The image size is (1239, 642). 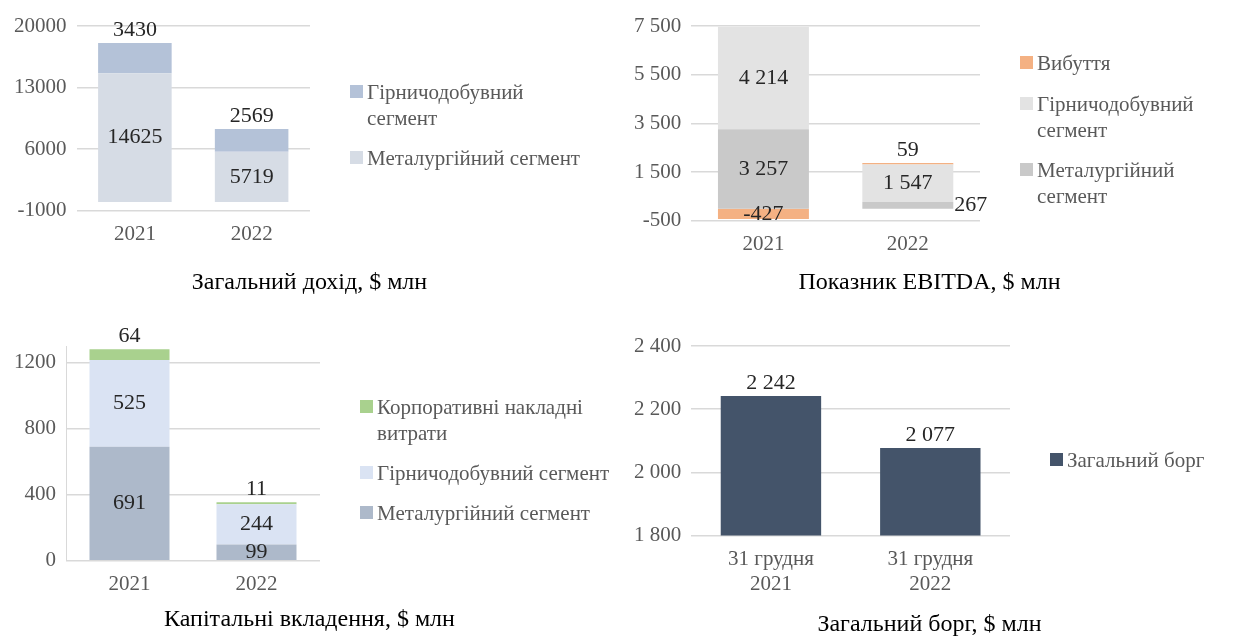 What do you see at coordinates (763, 167) in the screenshot?
I see `data-label: 3 257` at bounding box center [763, 167].